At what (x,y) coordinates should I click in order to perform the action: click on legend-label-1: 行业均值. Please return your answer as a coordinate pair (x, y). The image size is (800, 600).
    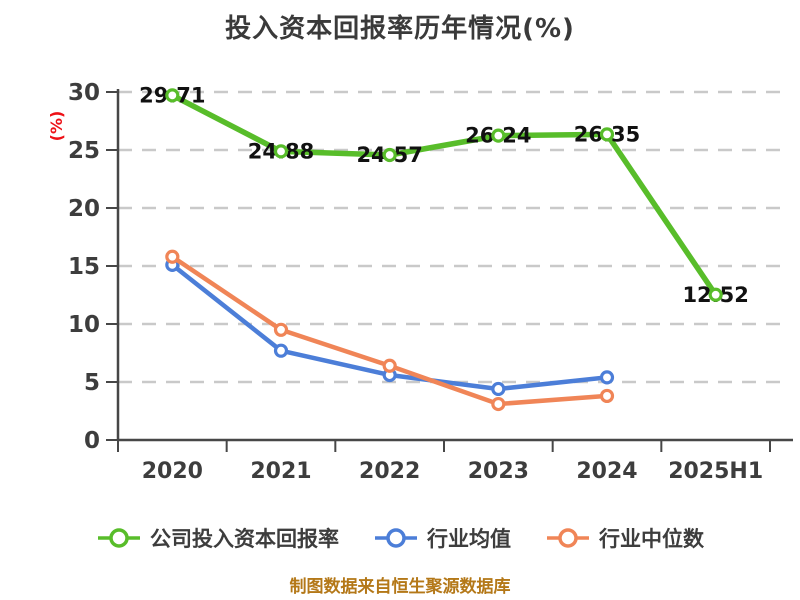
    Looking at the image, I should click on (469, 539).